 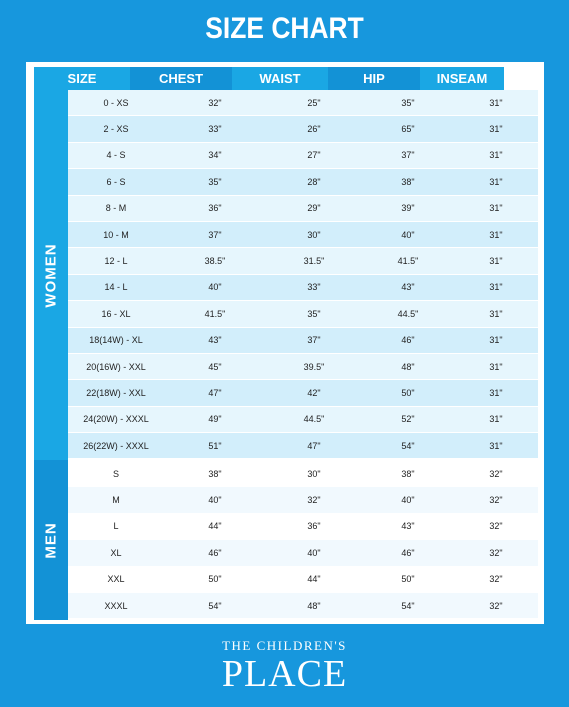 I want to click on cell-waist: 36", so click(x=314, y=526).